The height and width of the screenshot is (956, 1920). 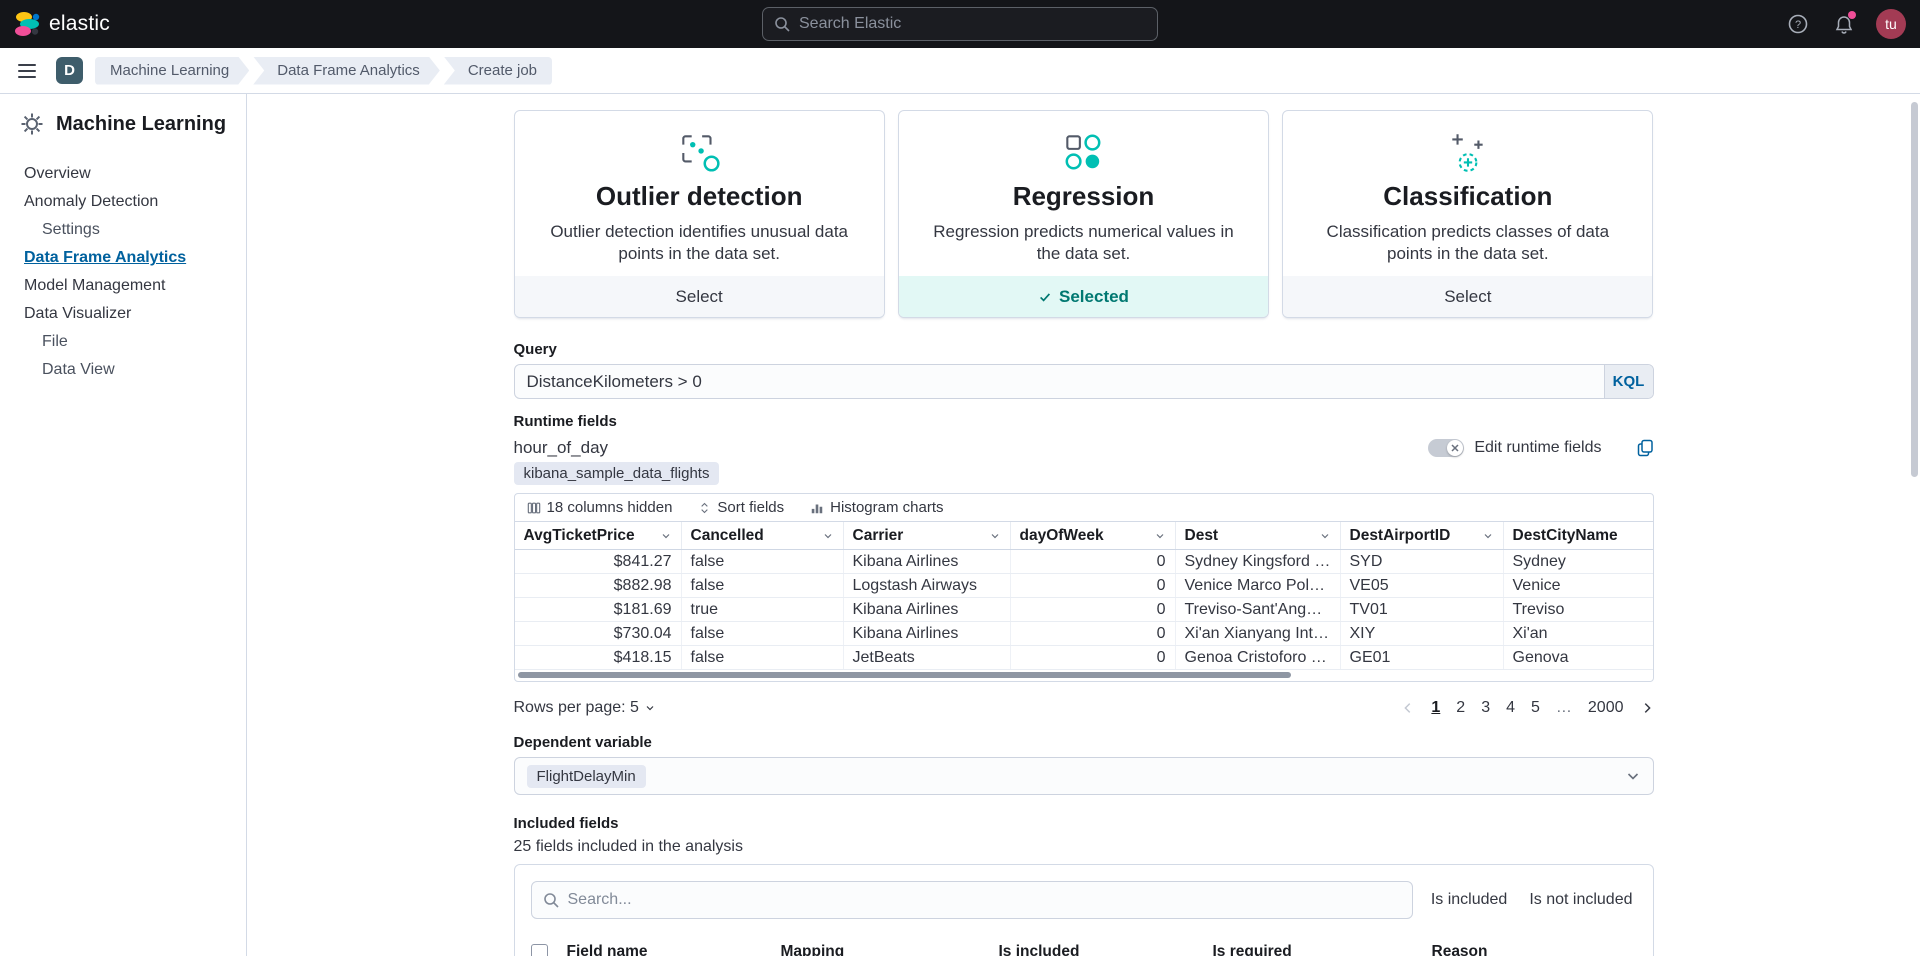 What do you see at coordinates (1891, 24) in the screenshot?
I see `user-avatar: tu` at bounding box center [1891, 24].